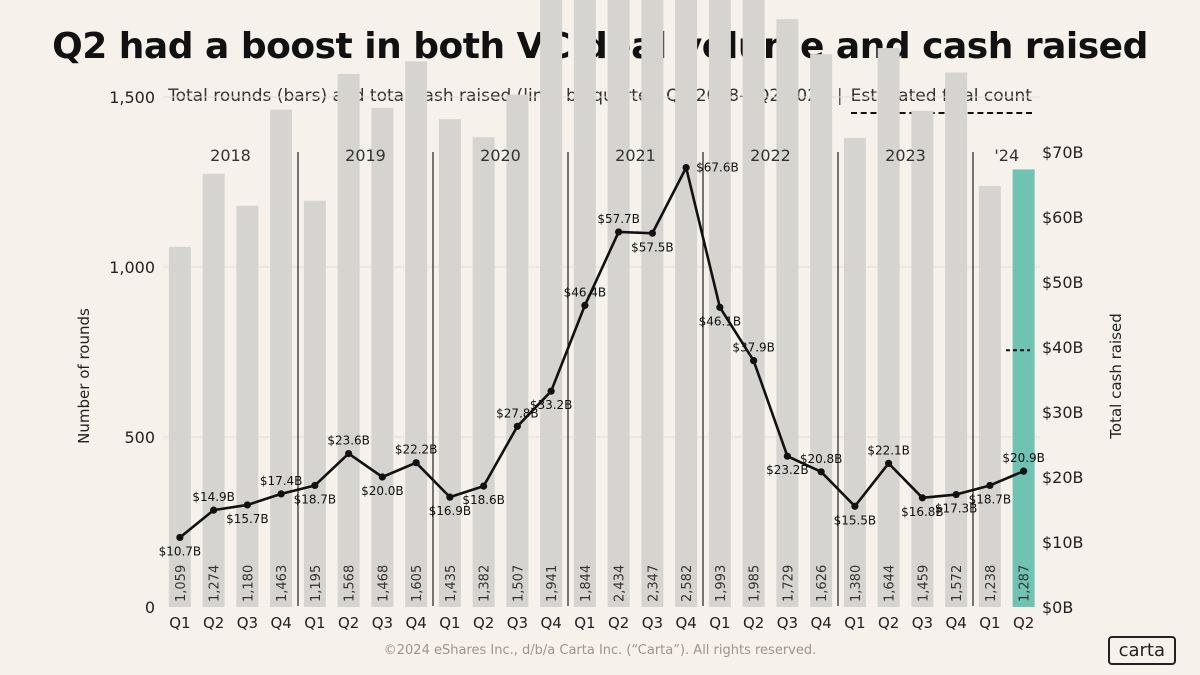 This screenshot has height=675, width=1200. Describe the element at coordinates (451, 583) in the screenshot. I see `bar-value-label: 1,435` at that location.